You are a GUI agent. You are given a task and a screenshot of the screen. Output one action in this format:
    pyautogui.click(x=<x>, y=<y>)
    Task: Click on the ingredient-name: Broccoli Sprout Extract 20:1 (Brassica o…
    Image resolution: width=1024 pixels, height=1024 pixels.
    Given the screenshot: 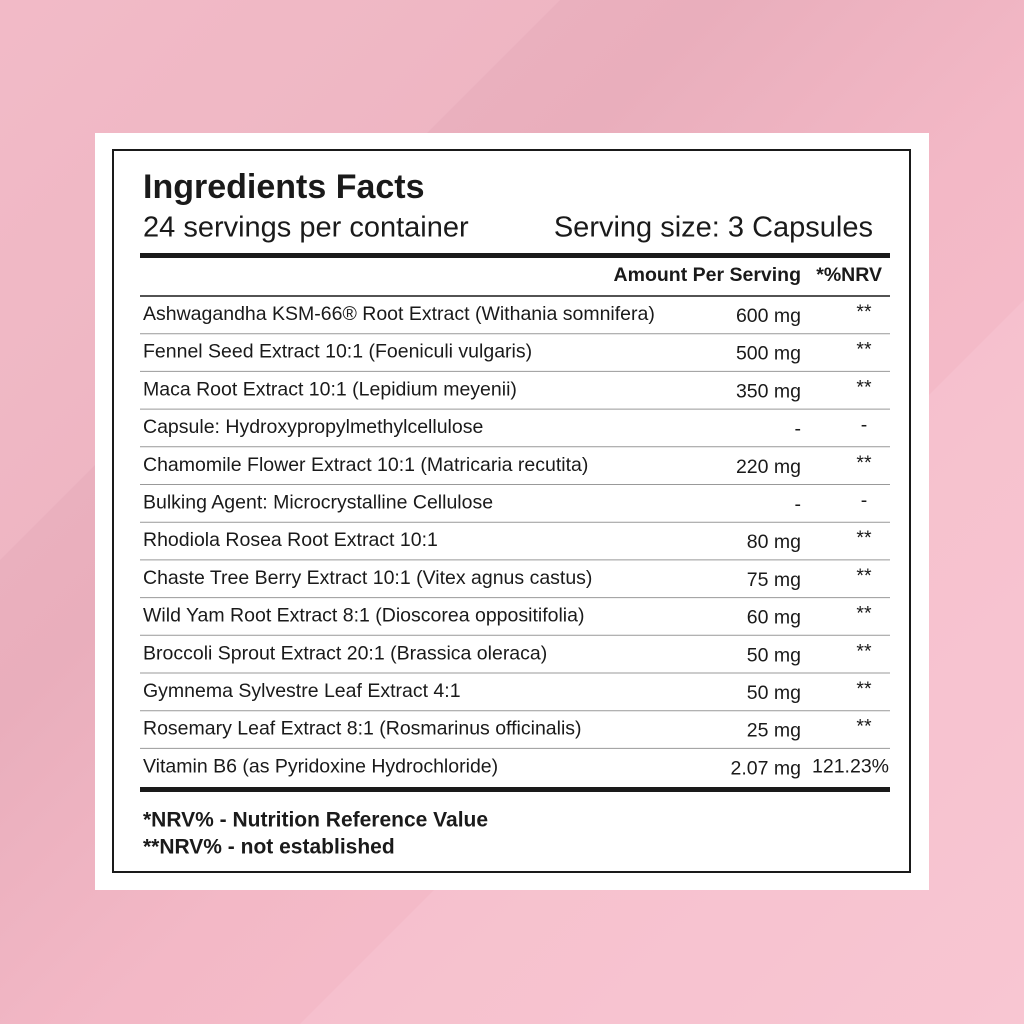 What is the action you would take?
    pyautogui.click(x=345, y=653)
    